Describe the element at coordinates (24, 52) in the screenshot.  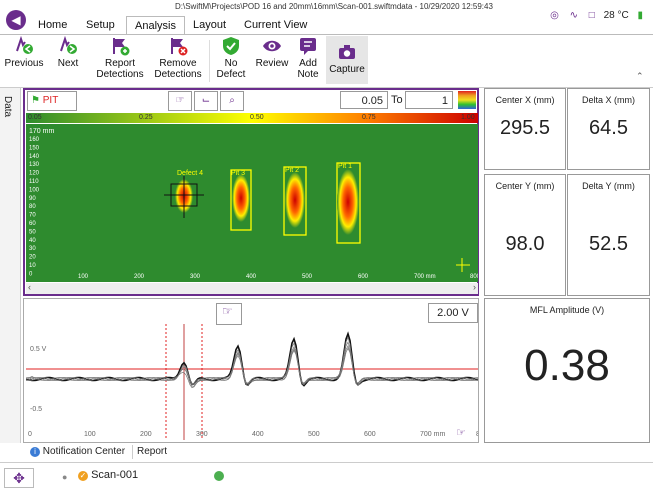
I see `previous-button: Previous` at that location.